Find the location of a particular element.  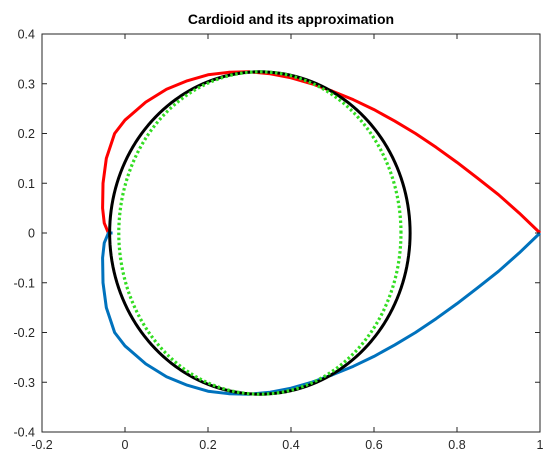

y-tick-label: 0.4 is located at coordinates (26, 35).